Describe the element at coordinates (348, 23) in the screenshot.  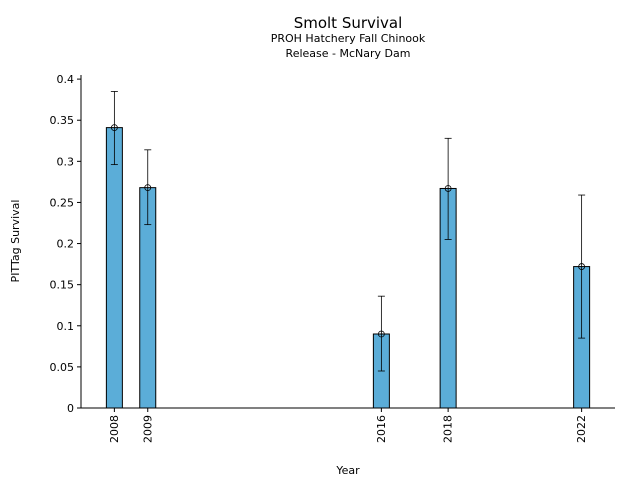
I see `chart-title: Smolt Survival` at that location.